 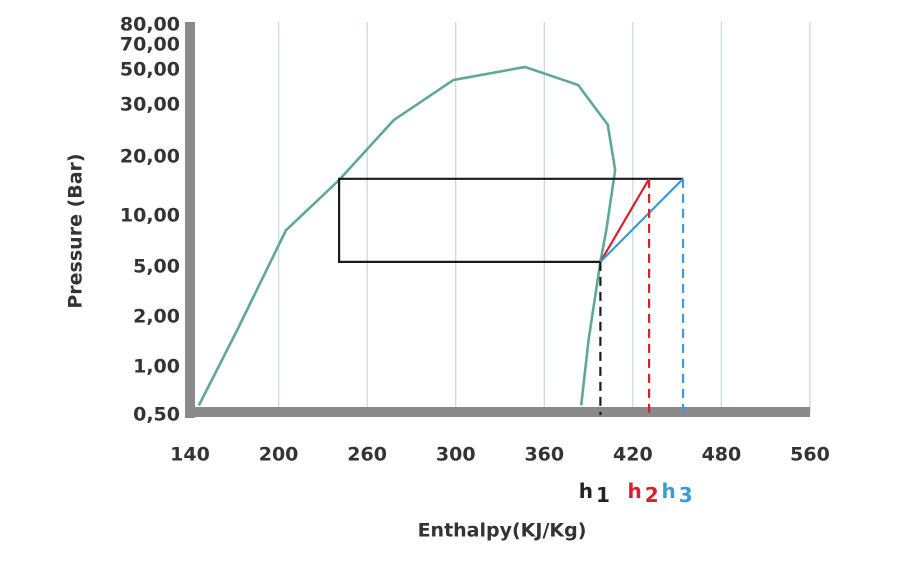 What do you see at coordinates (156, 415) in the screenshot?
I see `y-tick-label: 0,50` at bounding box center [156, 415].